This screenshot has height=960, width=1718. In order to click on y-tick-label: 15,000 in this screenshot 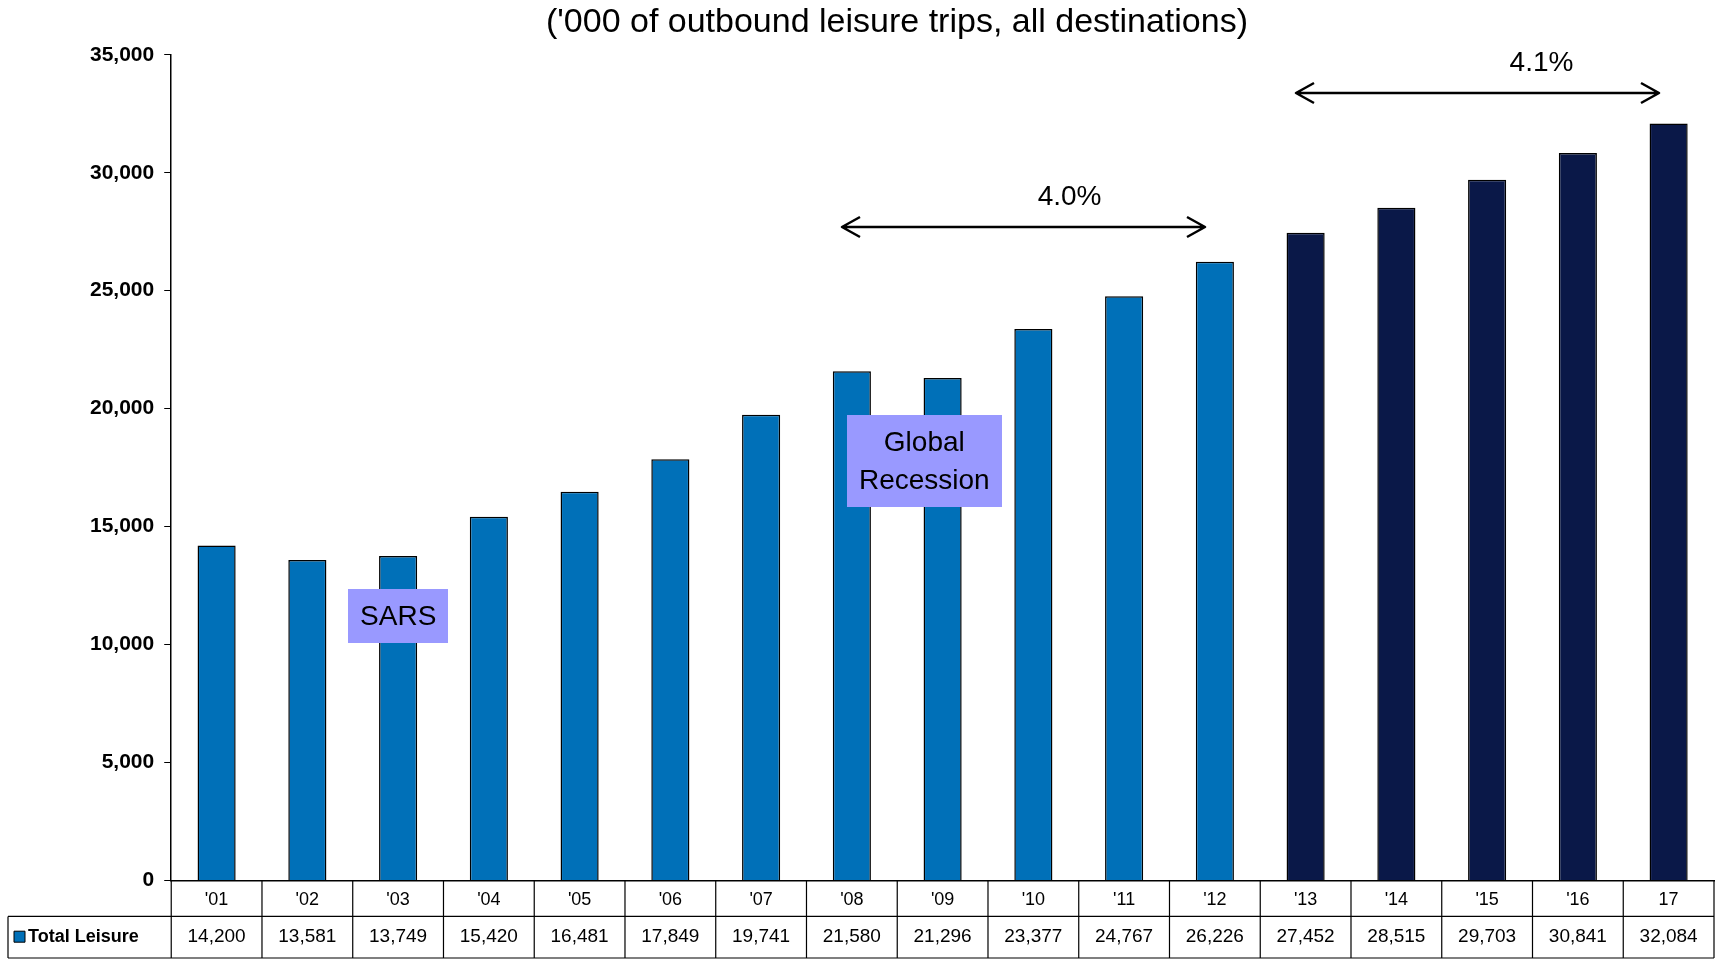, I will do `click(122, 525)`.